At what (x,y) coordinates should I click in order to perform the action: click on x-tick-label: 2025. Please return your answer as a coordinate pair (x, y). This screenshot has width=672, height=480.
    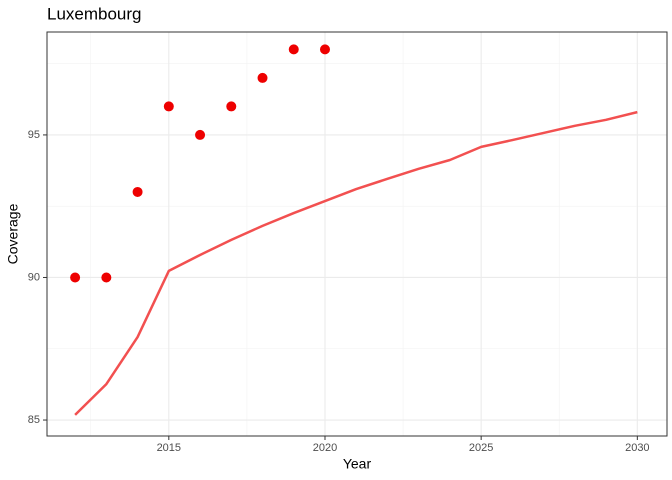
    Looking at the image, I should click on (481, 448).